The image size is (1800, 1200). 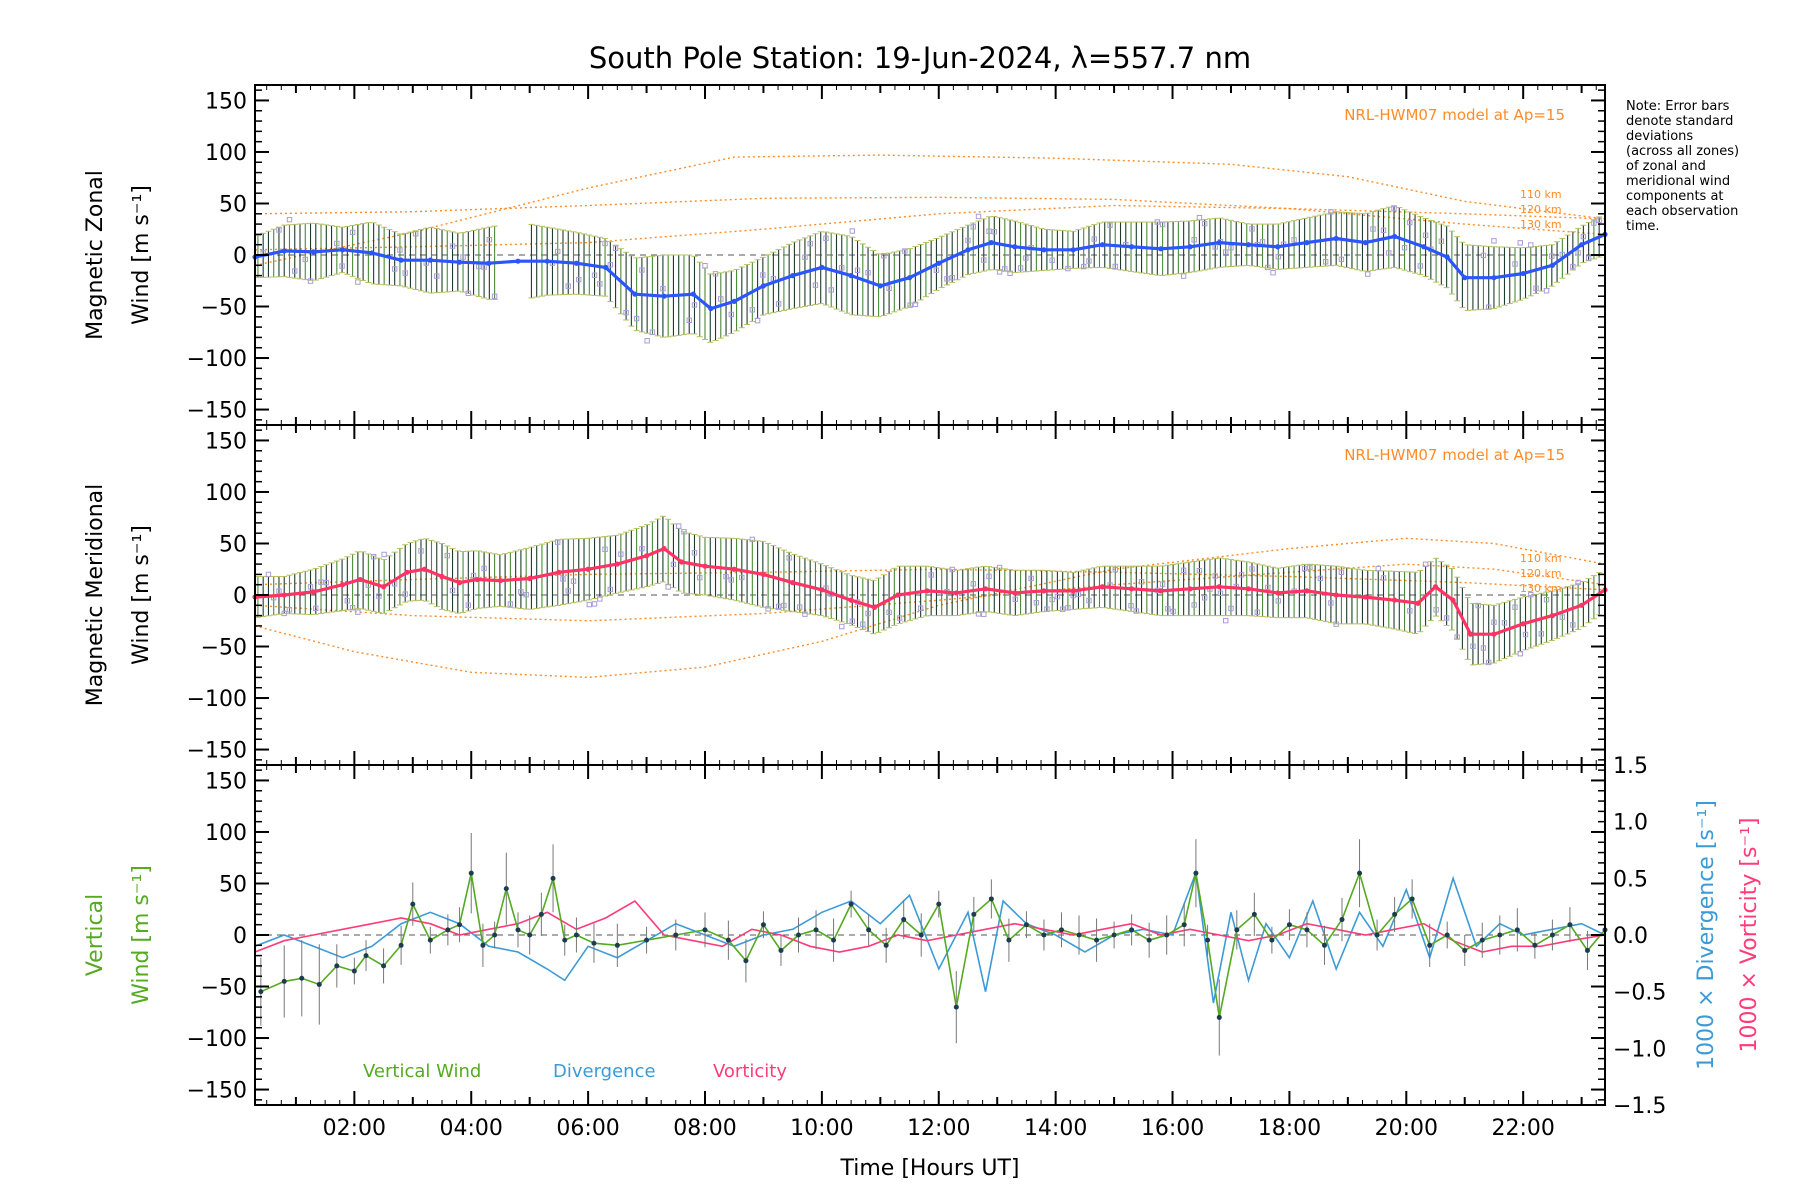 I want to click on vertical-ylabel-line1: Vertical, so click(x=95, y=935).